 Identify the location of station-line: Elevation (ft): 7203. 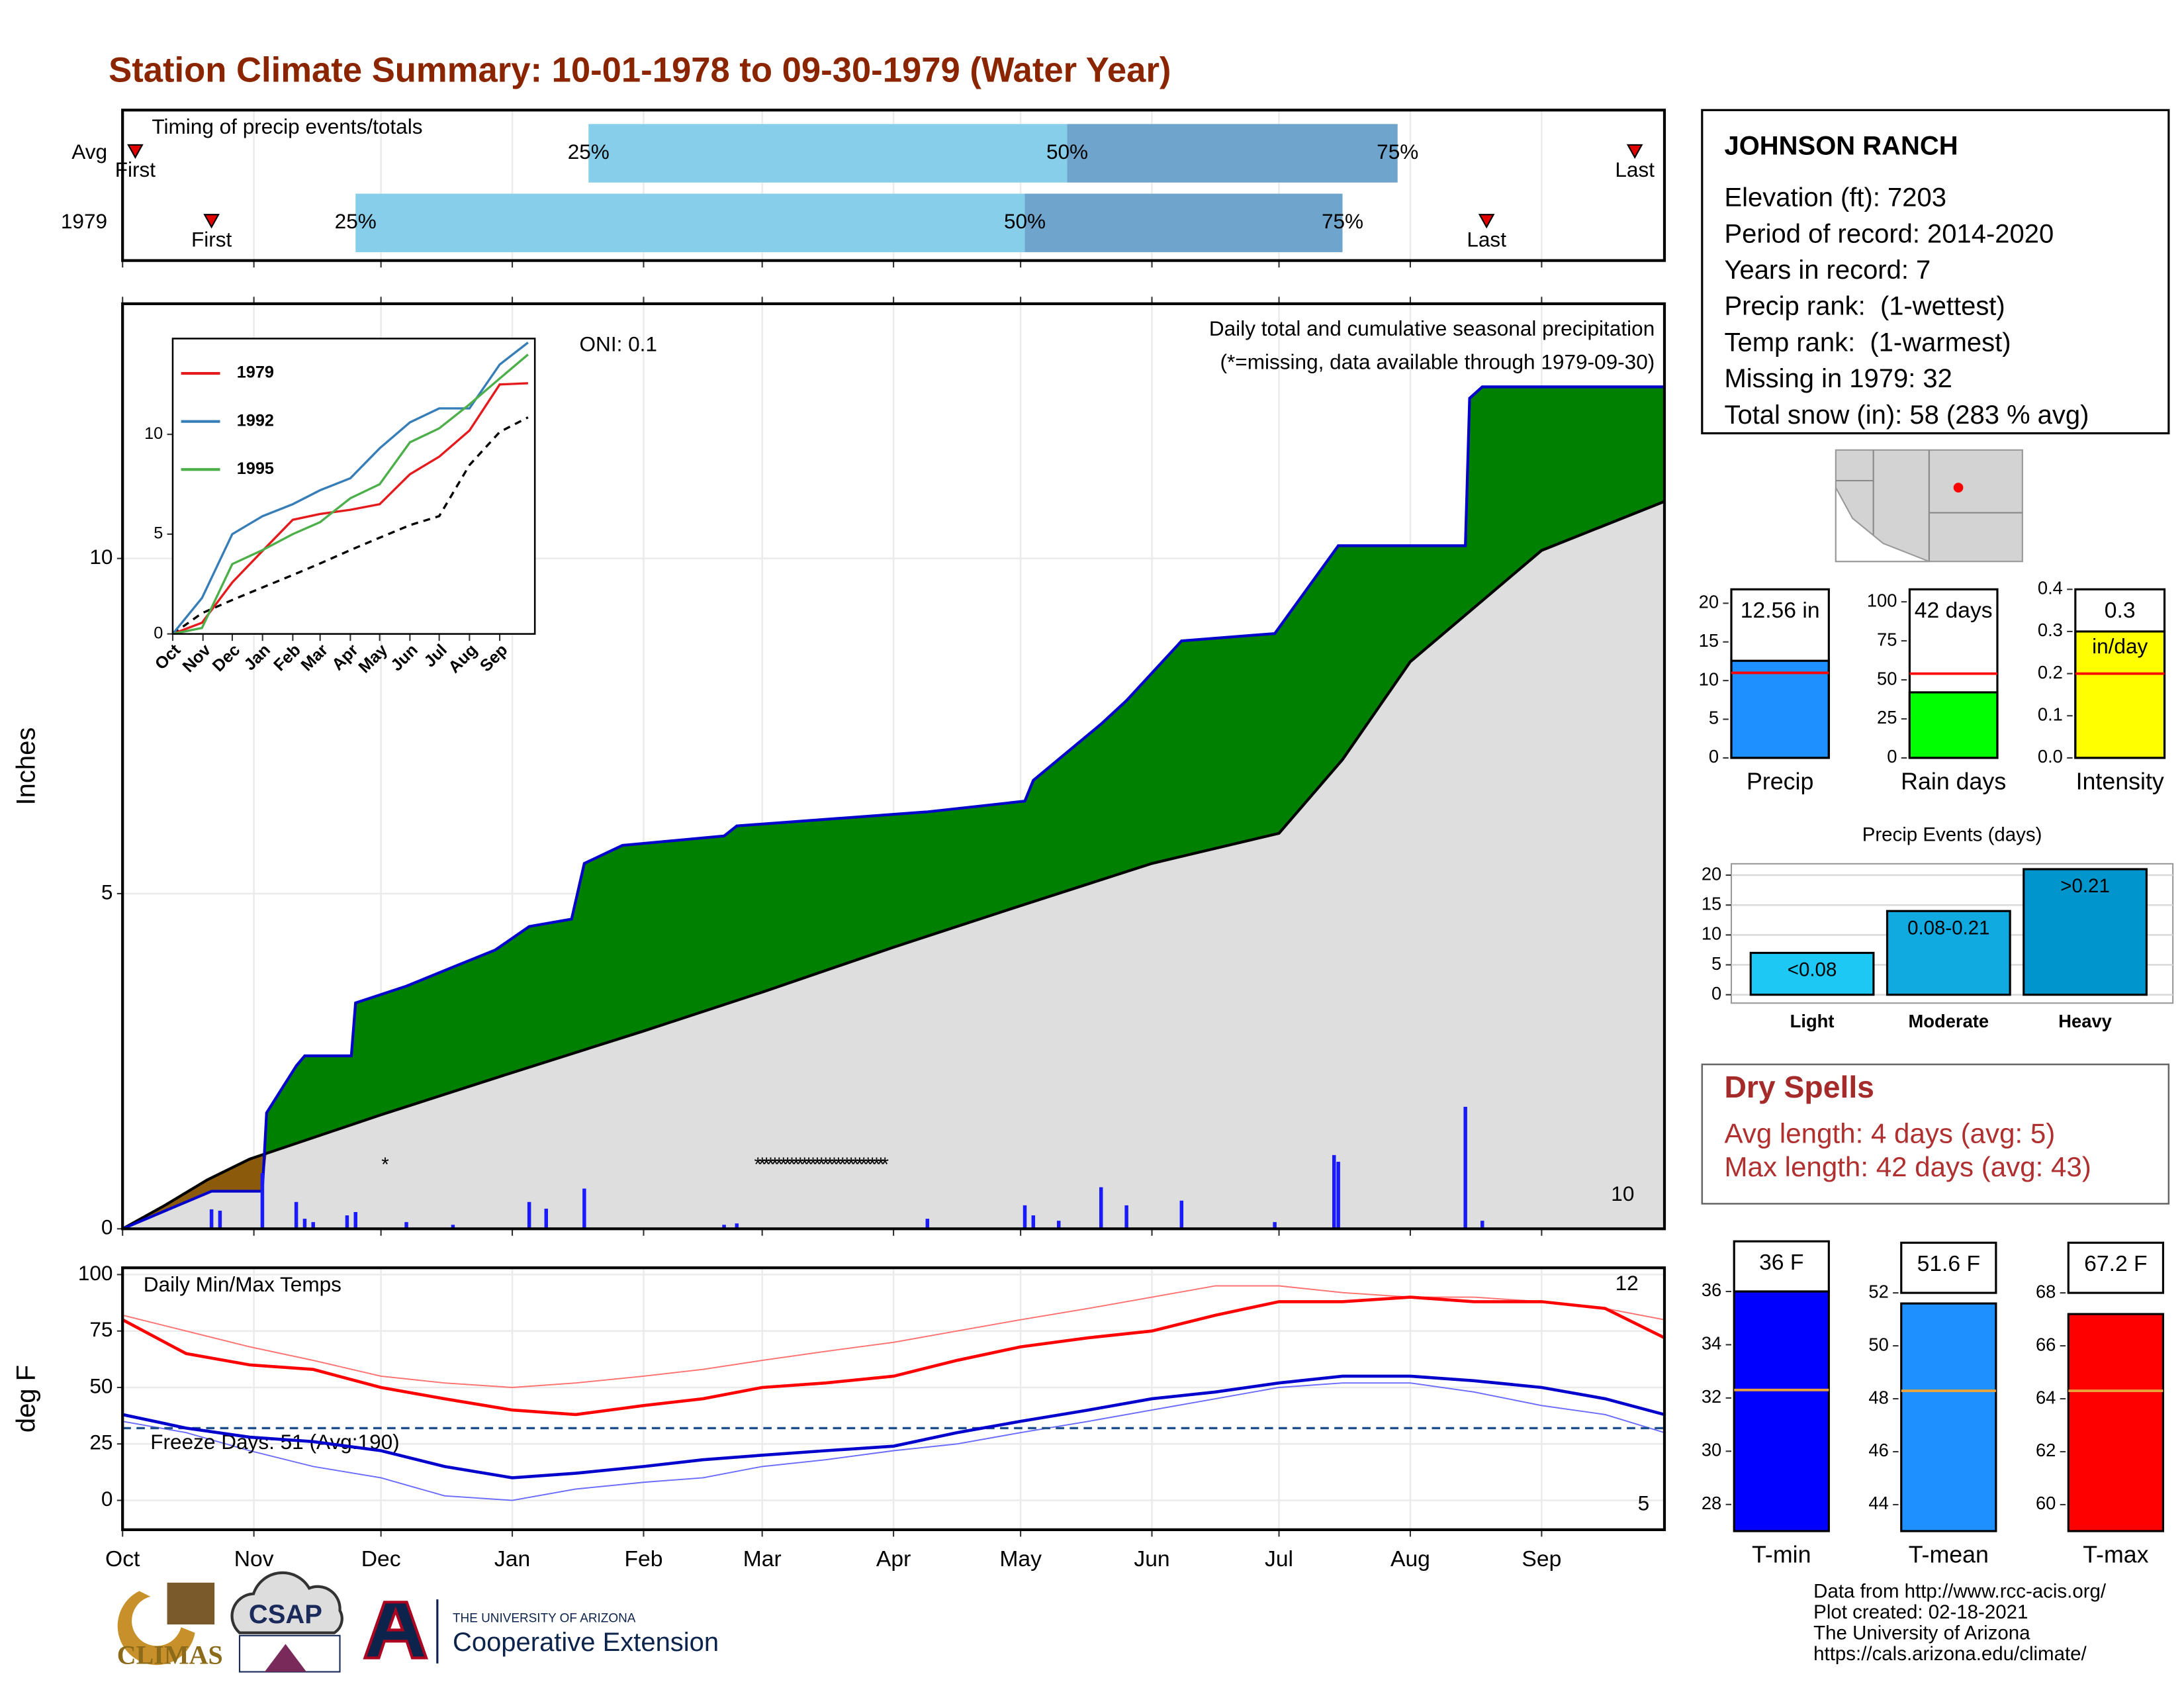
(1835, 197).